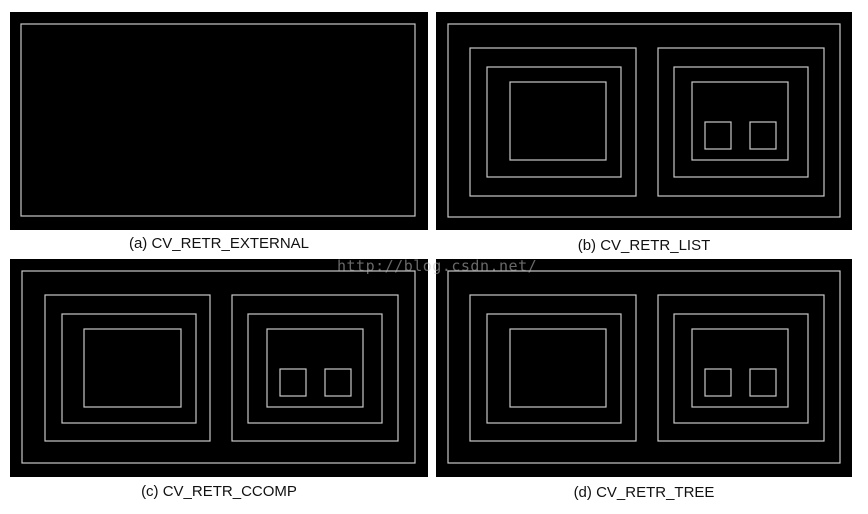 This screenshot has height=514, width=868. What do you see at coordinates (219, 491) in the screenshot?
I see `caption-c: (c) CV_RETR_CCOMP` at bounding box center [219, 491].